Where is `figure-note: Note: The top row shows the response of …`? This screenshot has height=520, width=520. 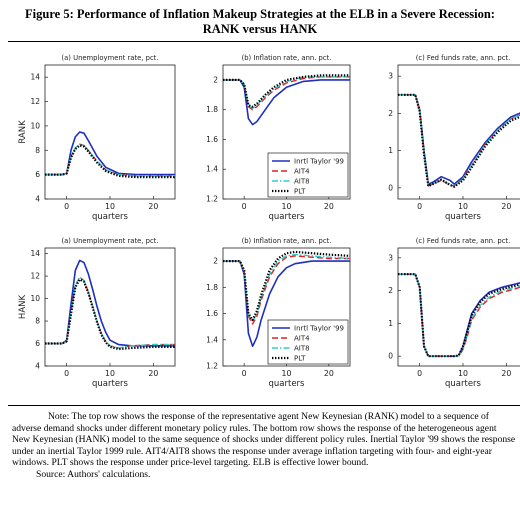
figure-note: Note: The top row shows the response of … is located at coordinates (264, 446).